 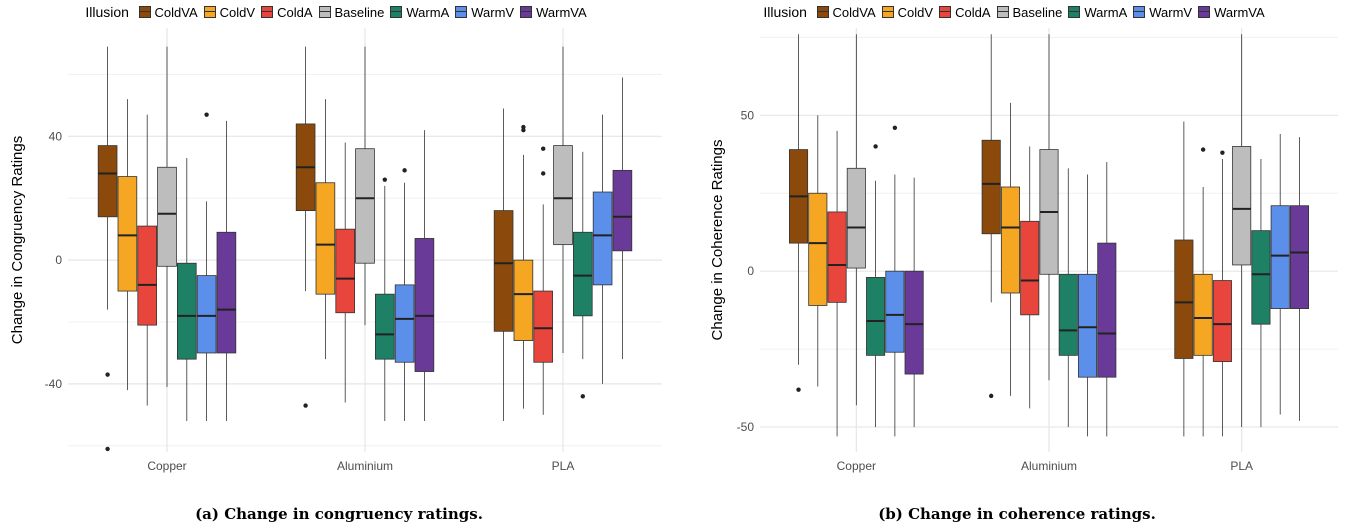 What do you see at coordinates (1239, 12) in the screenshot?
I see `legend-label: WarmVA` at bounding box center [1239, 12].